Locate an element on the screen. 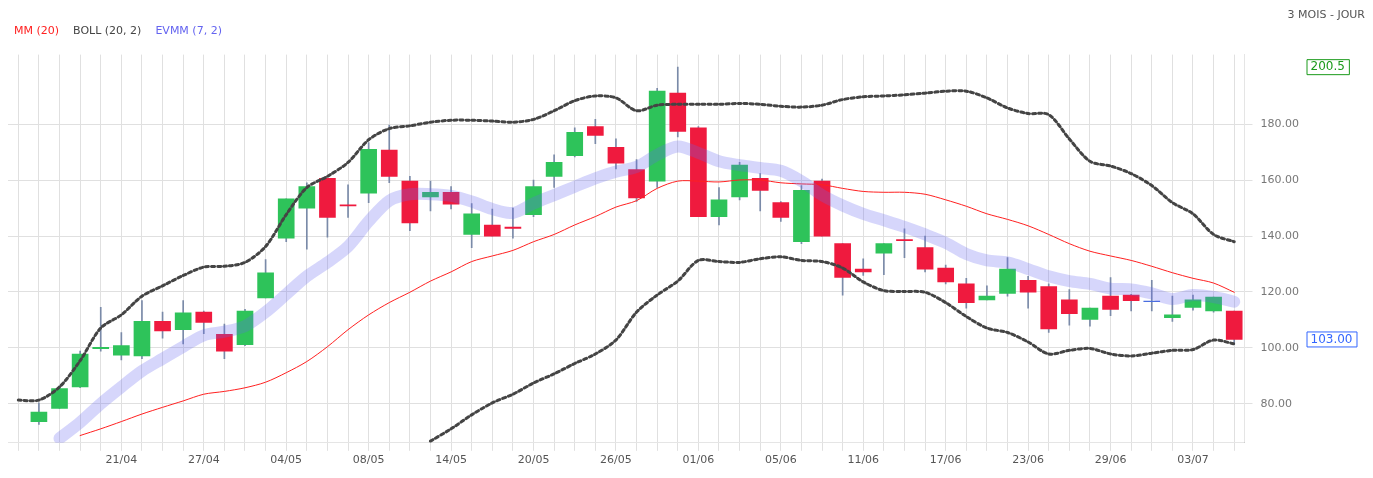 The height and width of the screenshot is (478, 1373). y-tick-label: 120.00 is located at coordinates (1280, 291).